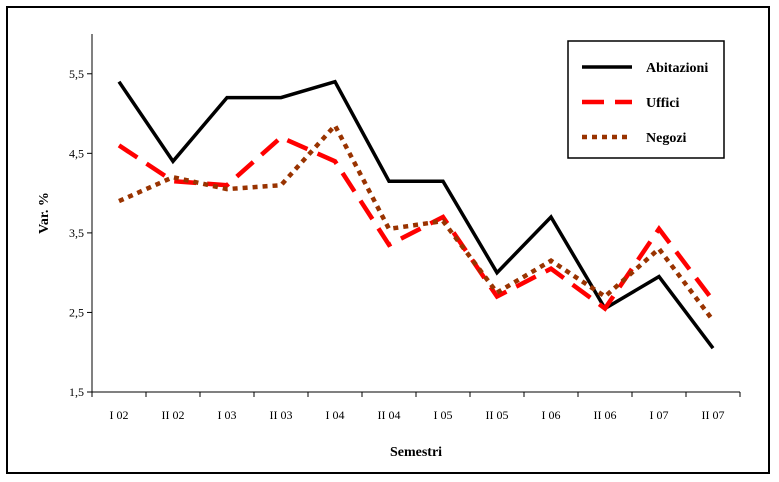 The width and height of the screenshot is (779, 482). What do you see at coordinates (659, 415) in the screenshot?
I see `x-tick-label: I 07` at bounding box center [659, 415].